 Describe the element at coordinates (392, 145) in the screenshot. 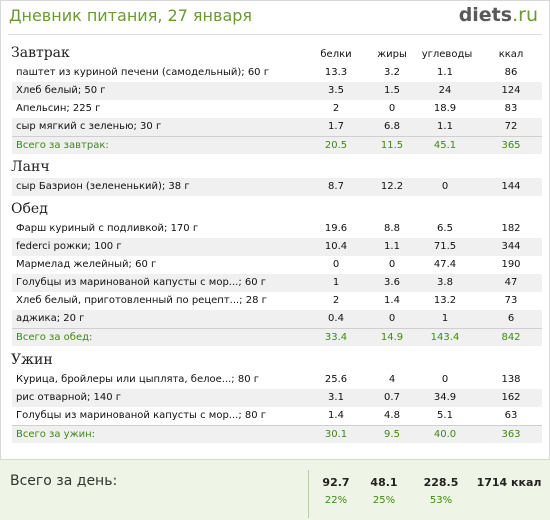

I see `fat-total: 11.5` at that location.